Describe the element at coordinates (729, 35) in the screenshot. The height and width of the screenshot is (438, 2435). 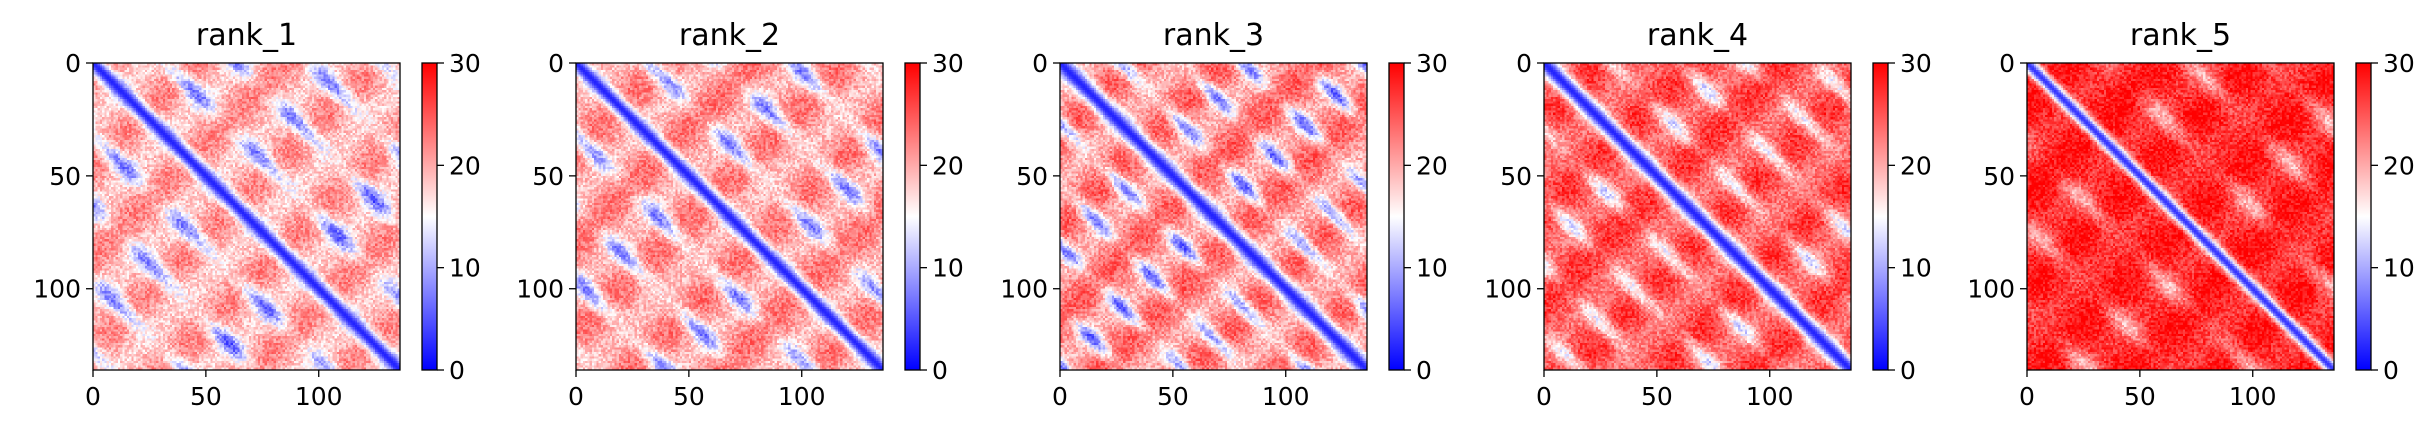
I see `panel-title: rank_2` at that location.